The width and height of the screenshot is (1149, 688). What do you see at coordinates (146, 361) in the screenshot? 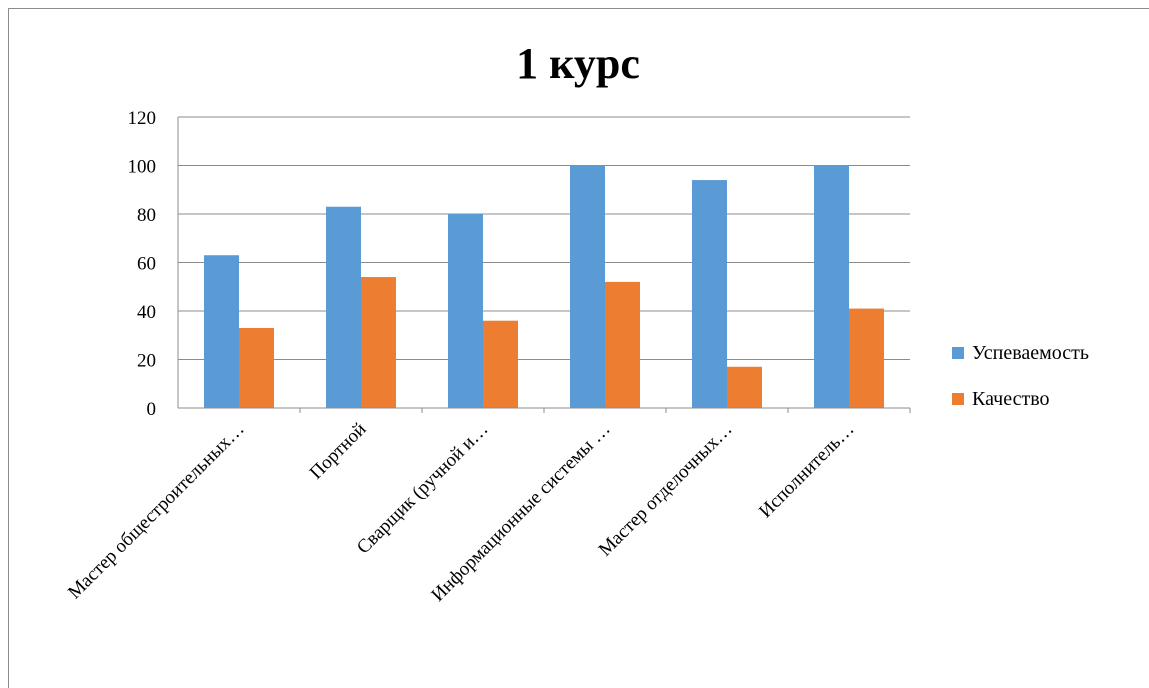
I see `y-tick-label: 20` at bounding box center [146, 361].